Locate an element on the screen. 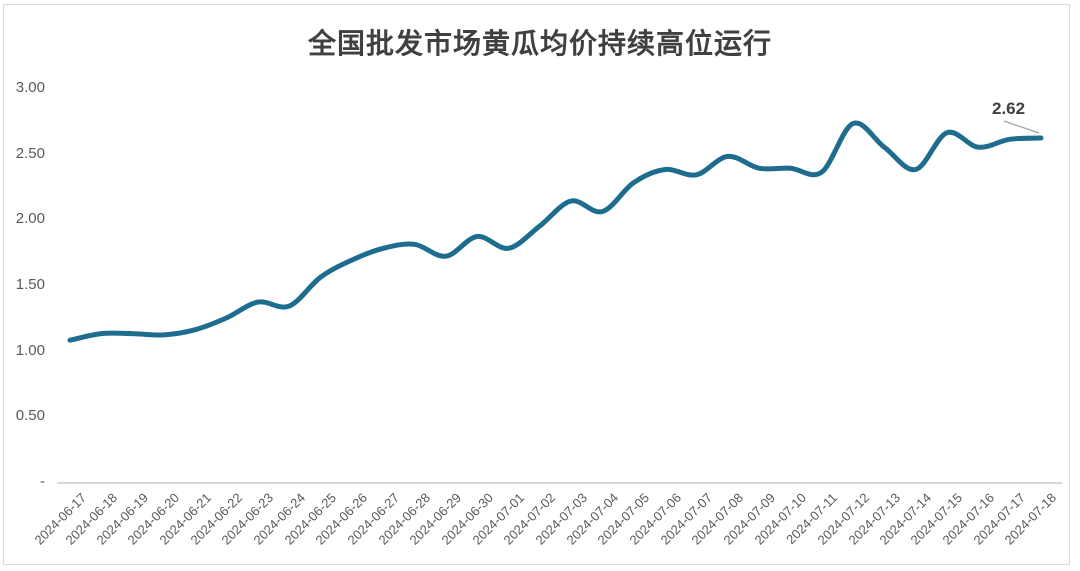  y-tick-label: 1.50 is located at coordinates (30, 285).